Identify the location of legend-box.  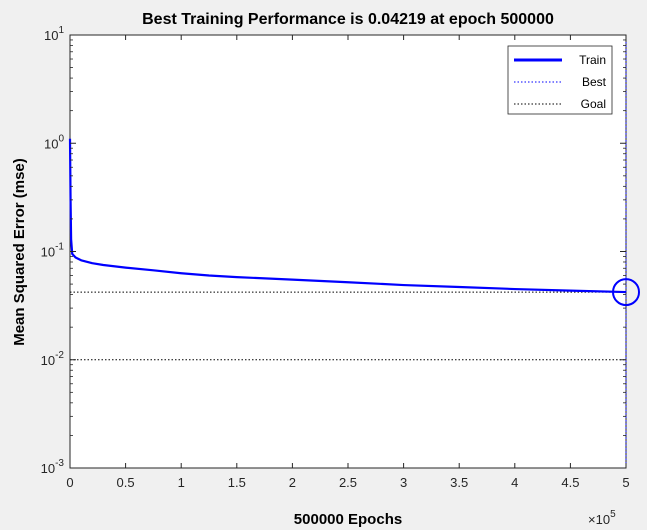
(560, 80).